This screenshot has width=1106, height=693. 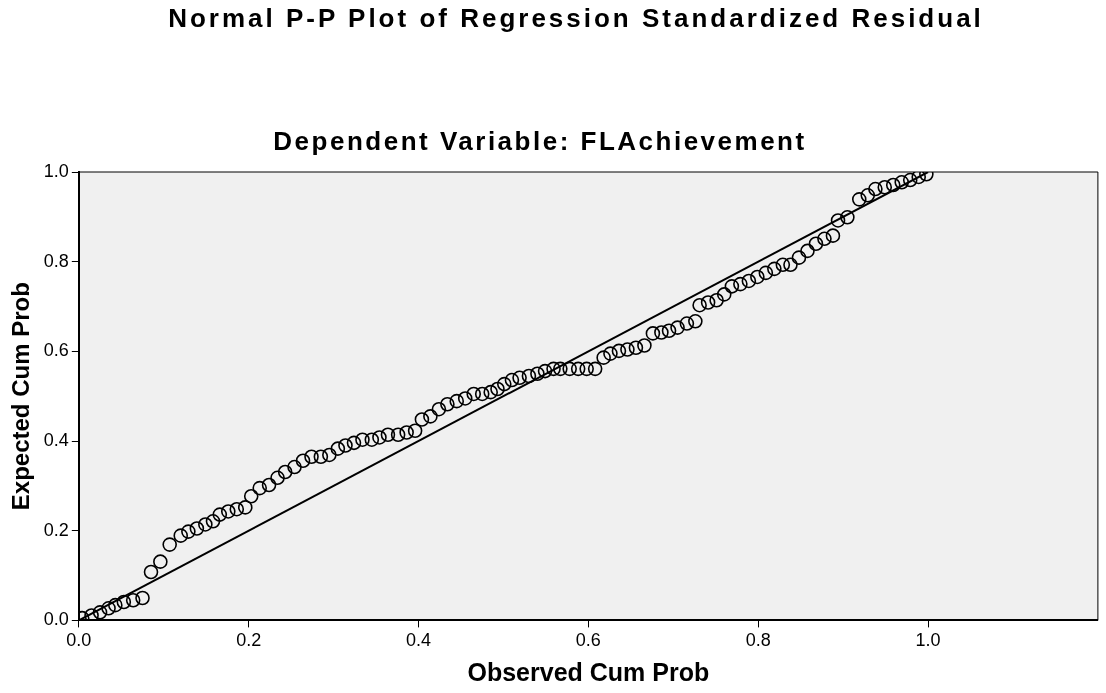 I want to click on y-tick-label: 1.0, so click(x=56, y=170).